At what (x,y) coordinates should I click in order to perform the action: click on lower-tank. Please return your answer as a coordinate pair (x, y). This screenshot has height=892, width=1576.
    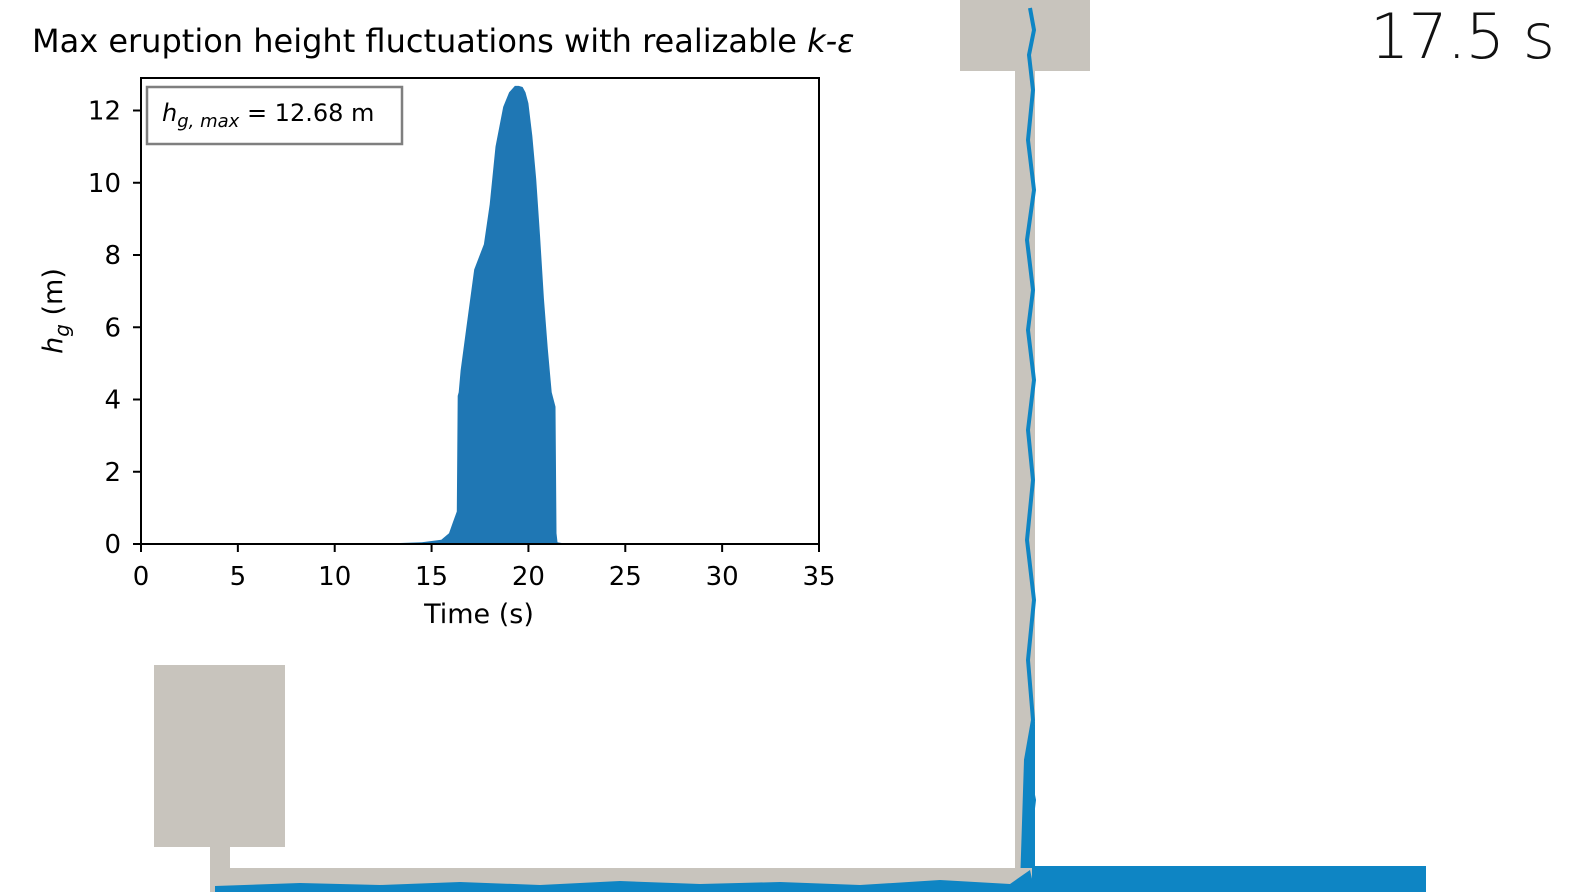
    Looking at the image, I should click on (219, 756).